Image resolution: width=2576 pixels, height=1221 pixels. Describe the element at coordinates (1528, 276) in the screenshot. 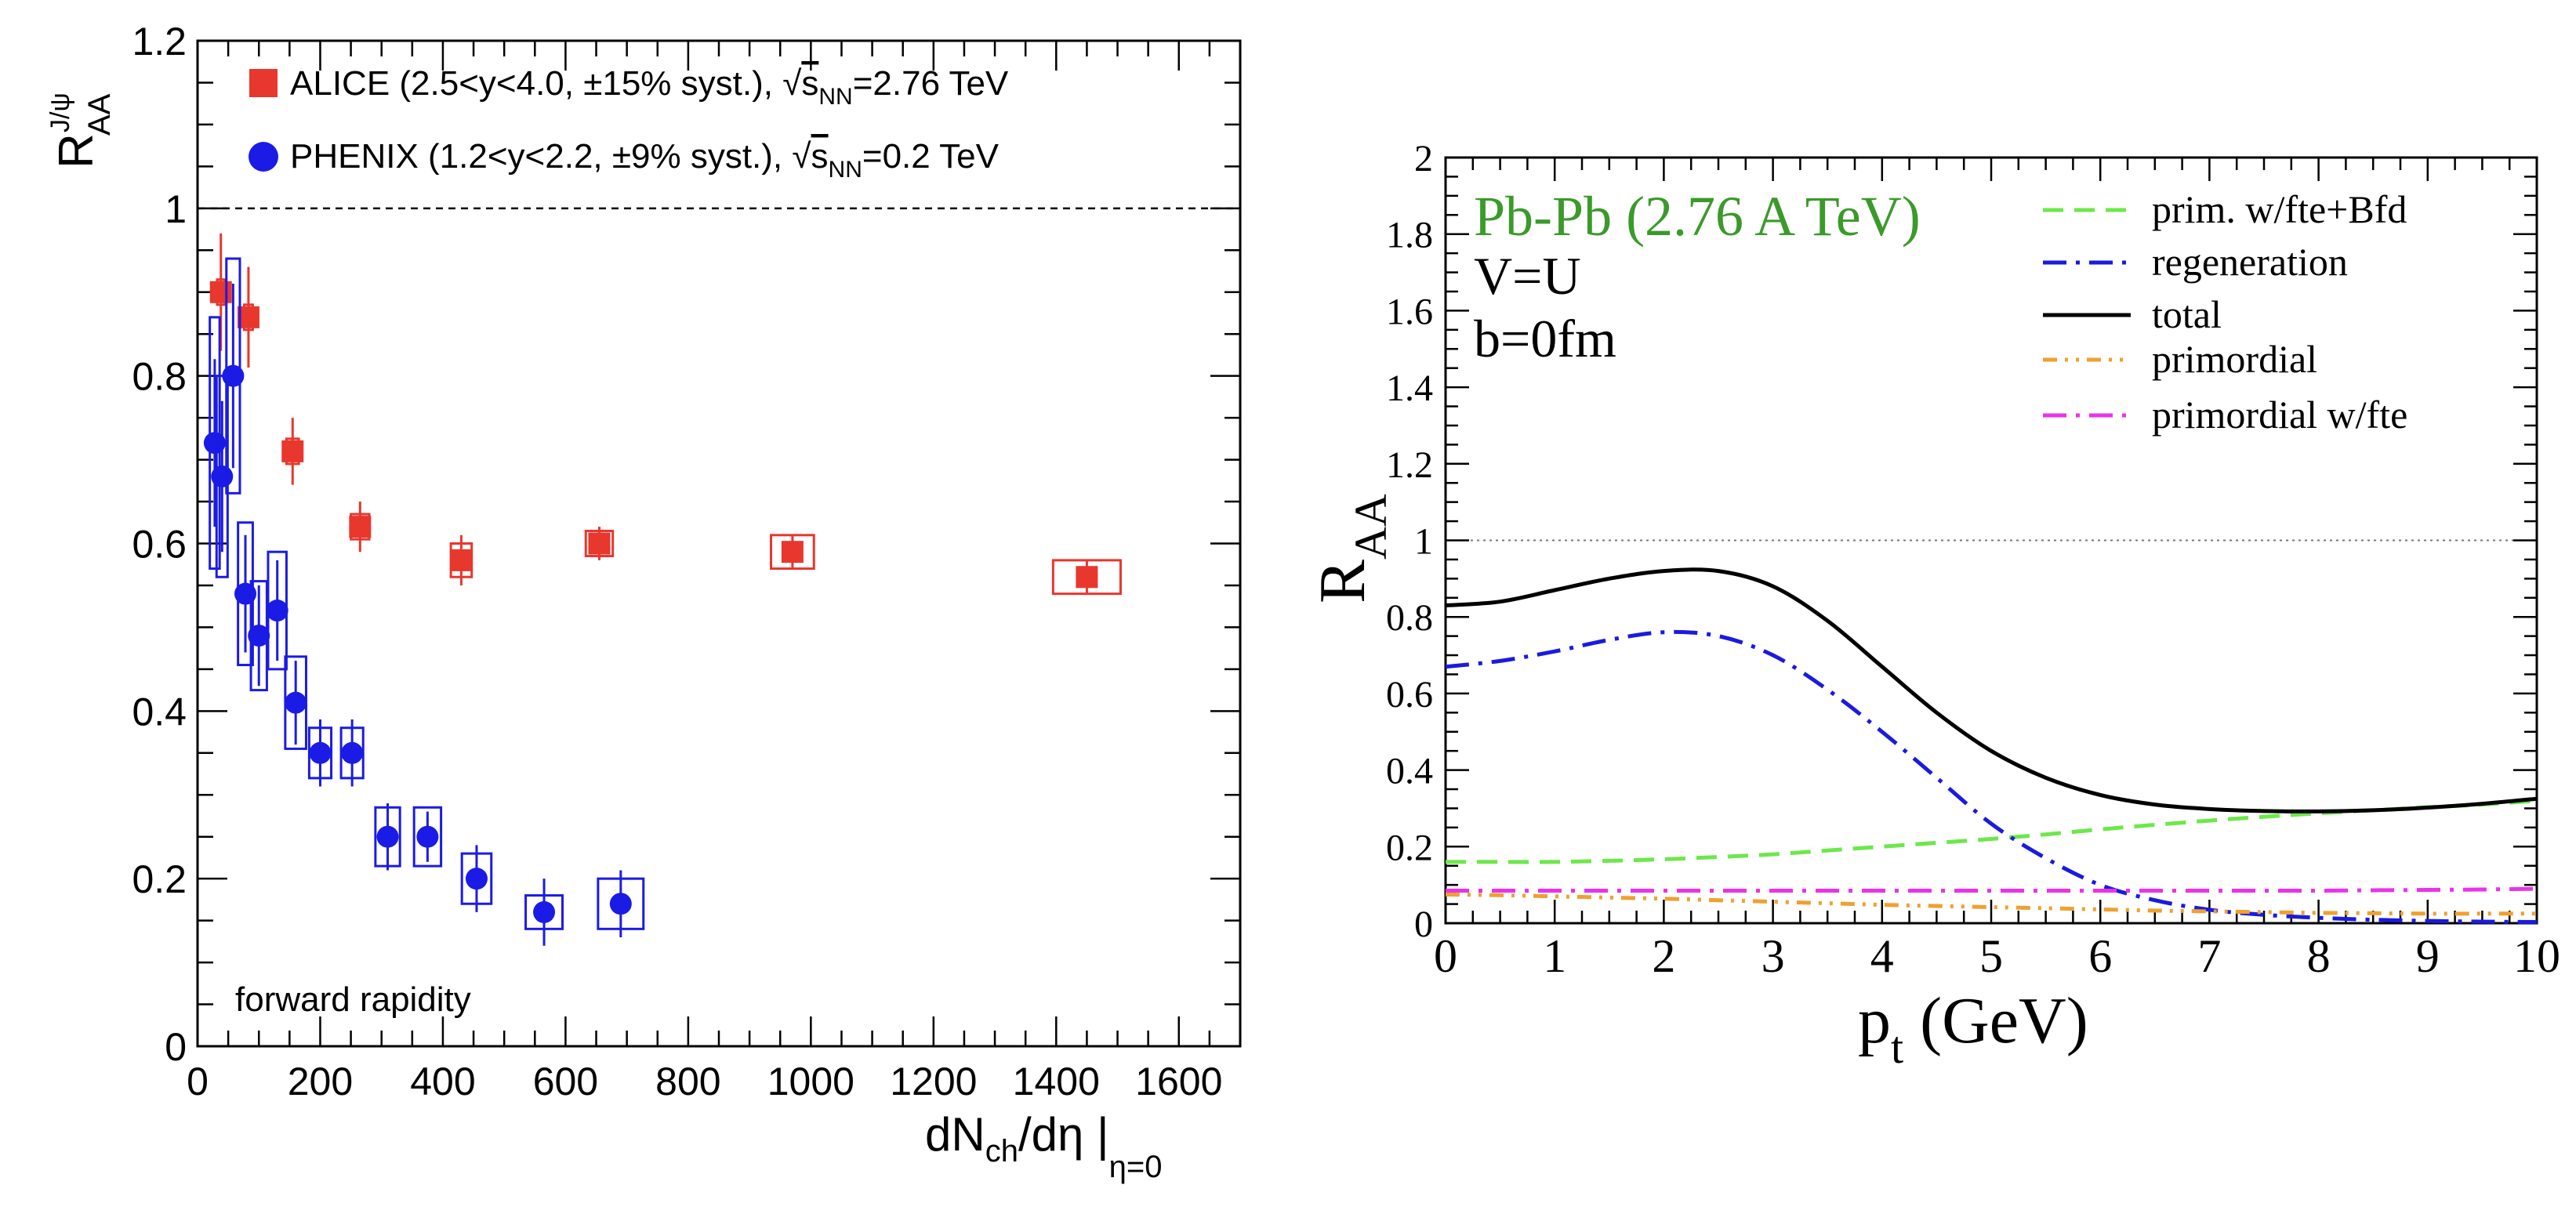

I see `right-annotation-potential: V=U` at that location.